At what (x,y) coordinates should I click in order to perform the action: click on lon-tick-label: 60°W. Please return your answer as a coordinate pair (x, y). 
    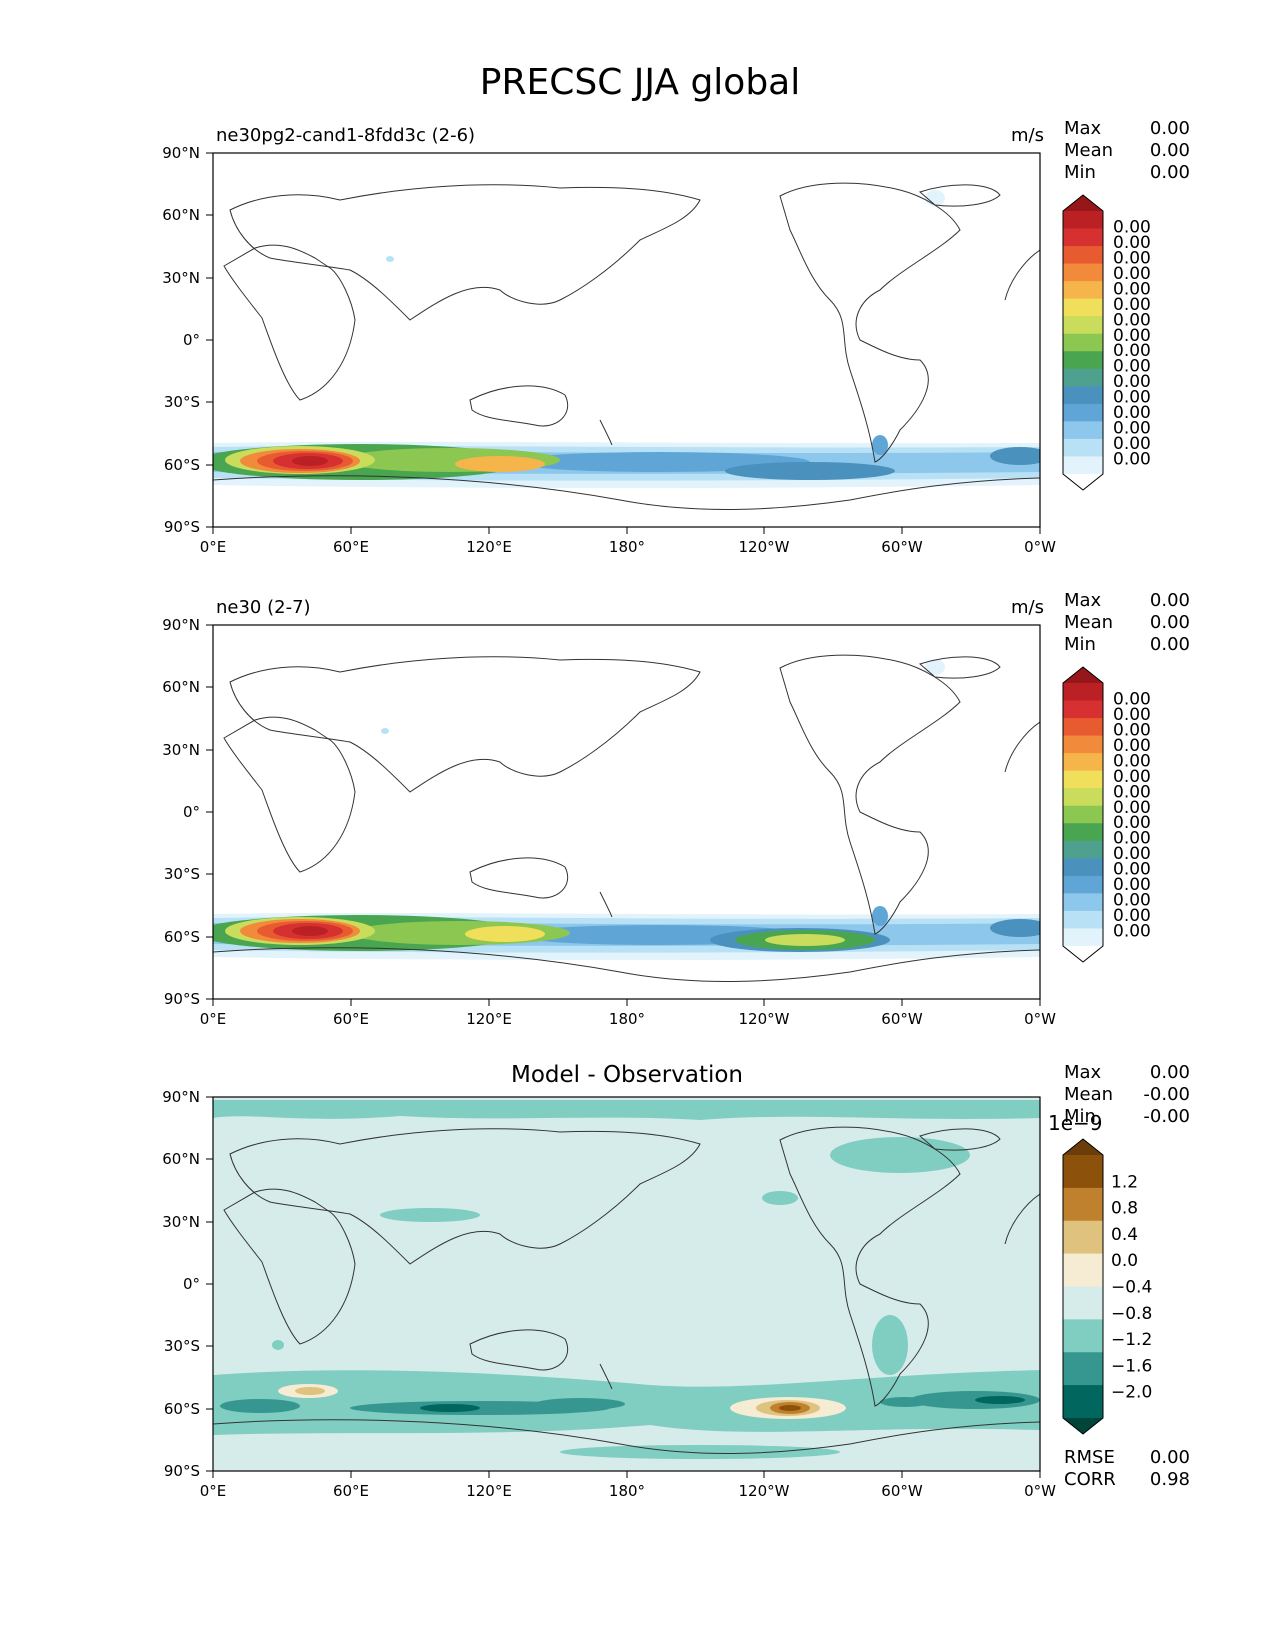
    Looking at the image, I should click on (902, 1491).